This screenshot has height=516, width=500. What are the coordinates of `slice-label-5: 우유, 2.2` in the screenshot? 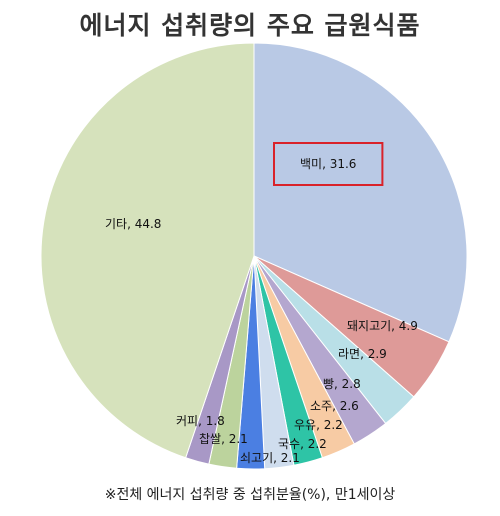 It's located at (318, 425).